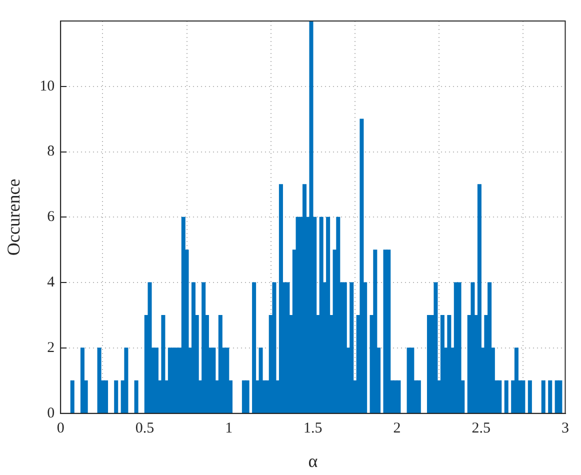 This screenshot has height=475, width=581. Describe the element at coordinates (51, 152) in the screenshot. I see `y-tick-label: 8` at that location.